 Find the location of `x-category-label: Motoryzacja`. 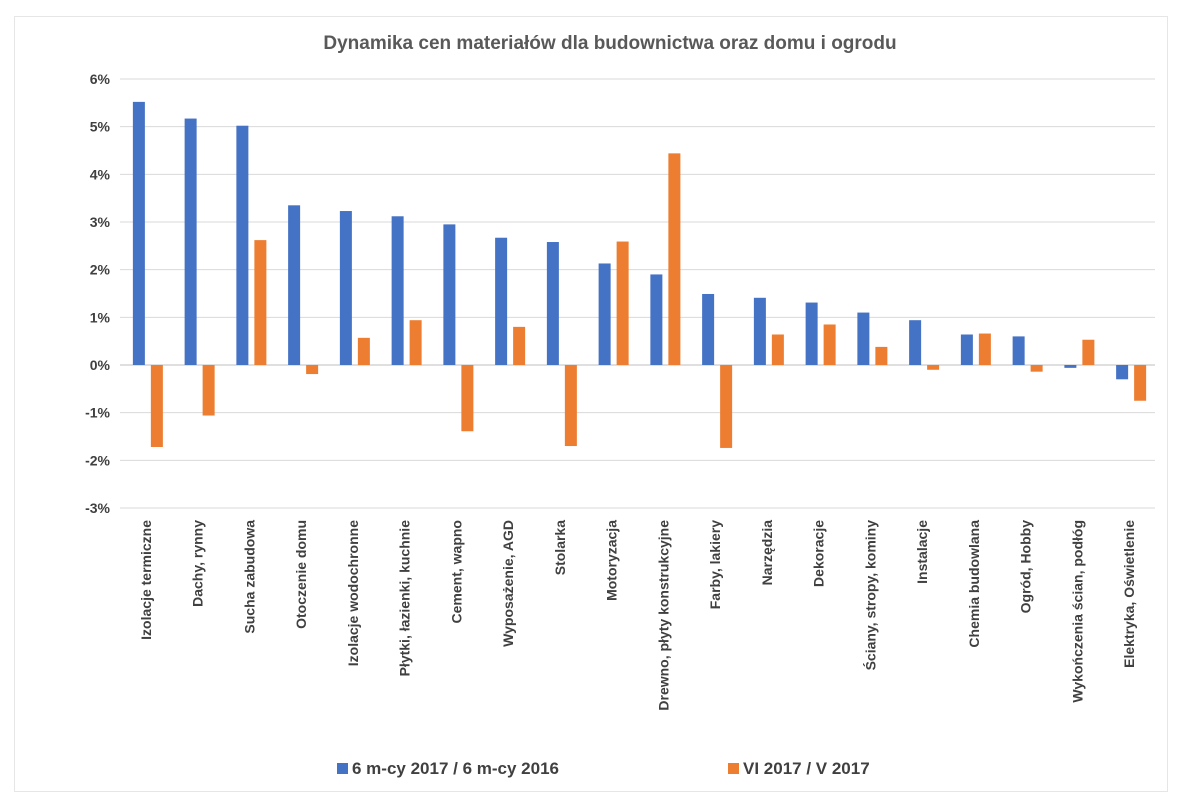

x-category-label: Motoryzacja is located at coordinates (612, 560).